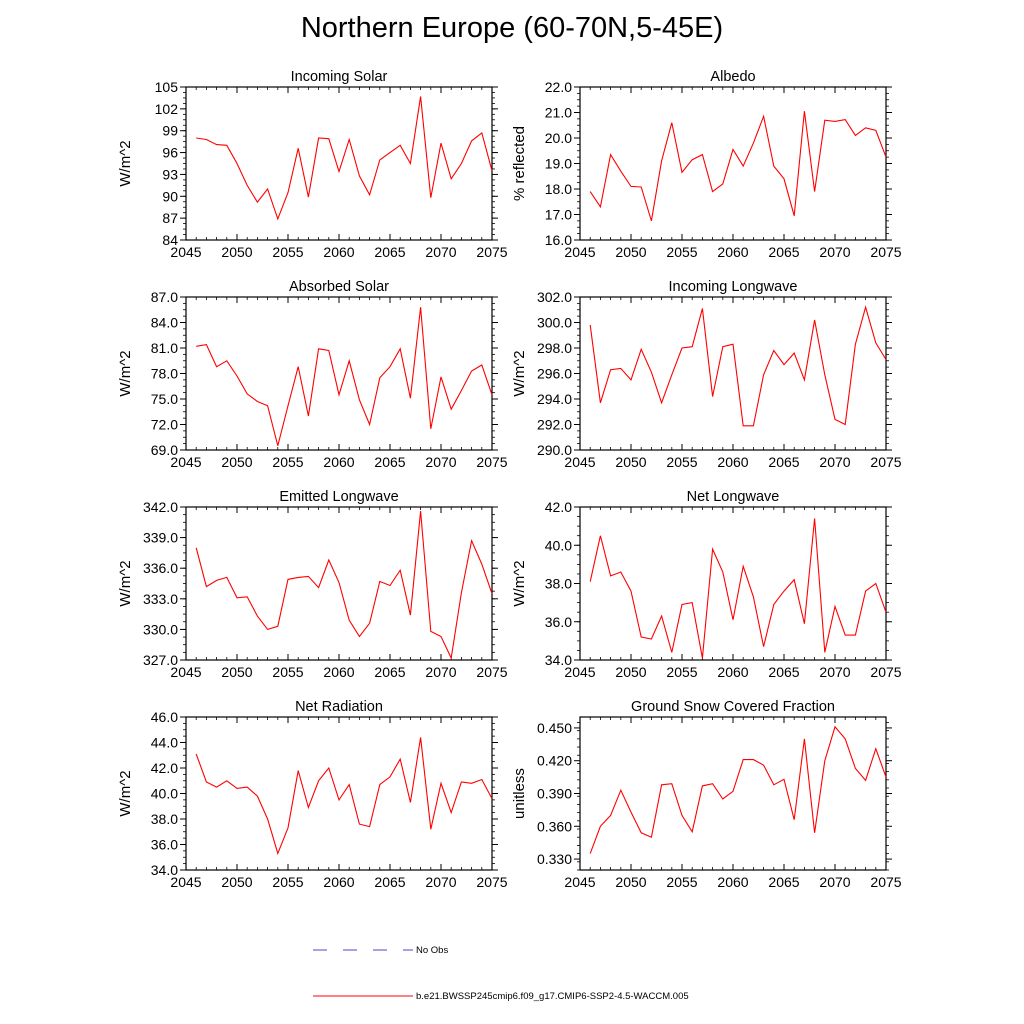 Image resolution: width=1024 pixels, height=1024 pixels. What do you see at coordinates (164, 374) in the screenshot?
I see `y-tick-label: 78.0` at bounding box center [164, 374].